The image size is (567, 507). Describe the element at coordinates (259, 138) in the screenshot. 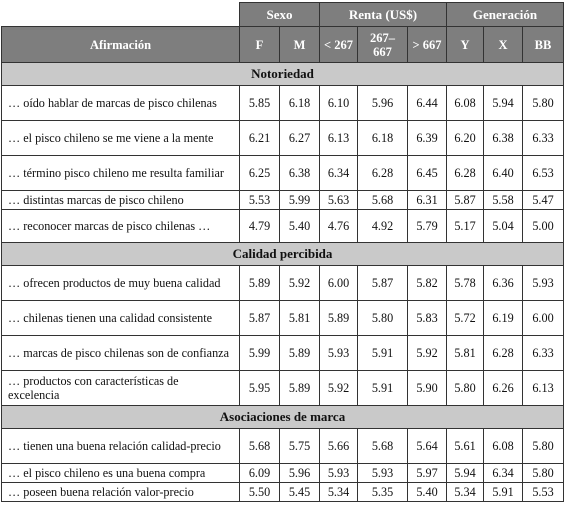

I see `value-cell: 6.21` at that location.